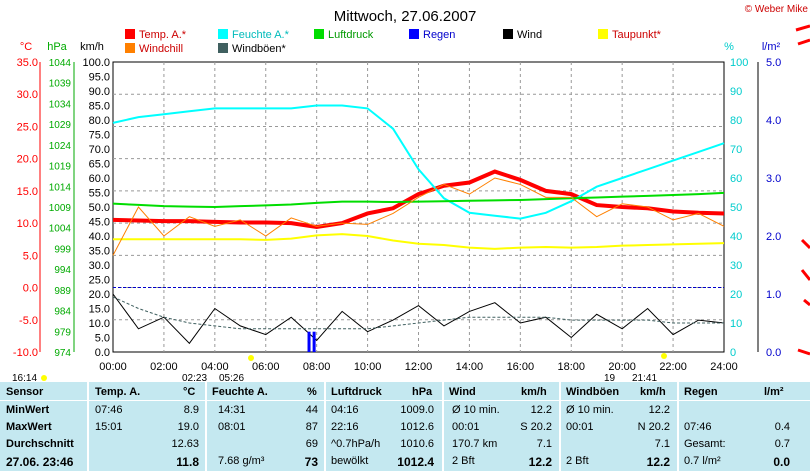 The image size is (810, 471). What do you see at coordinates (60, 104) in the screenshot?
I see `pressure-axis-tick: 1034` at bounding box center [60, 104].